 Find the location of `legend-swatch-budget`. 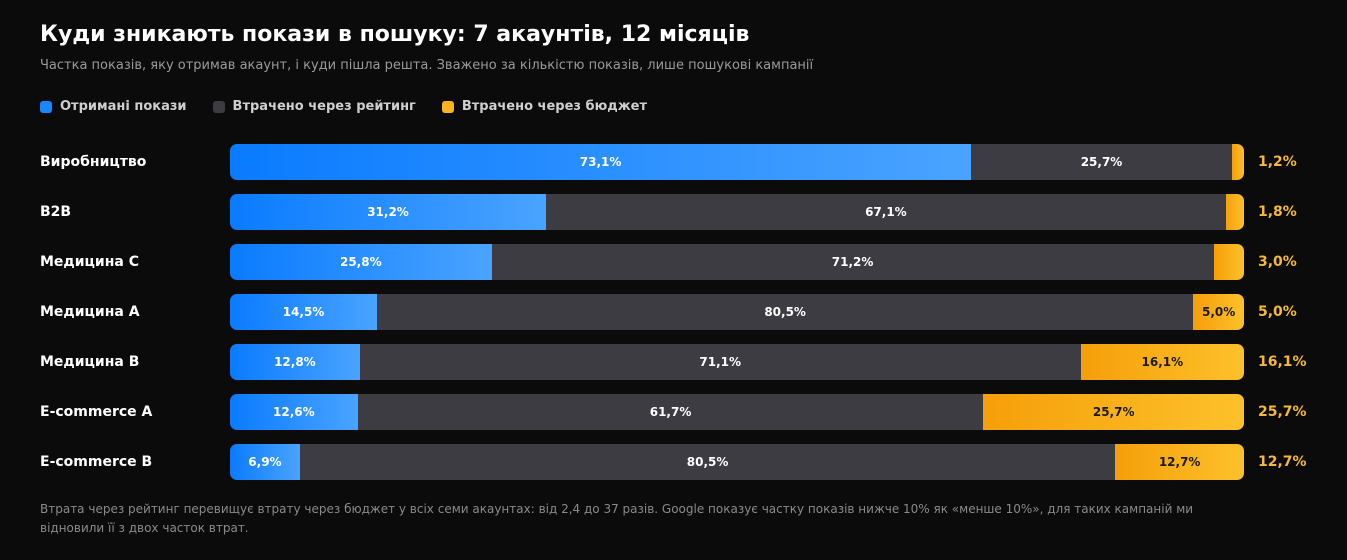

legend-swatch-budget is located at coordinates (447, 106).